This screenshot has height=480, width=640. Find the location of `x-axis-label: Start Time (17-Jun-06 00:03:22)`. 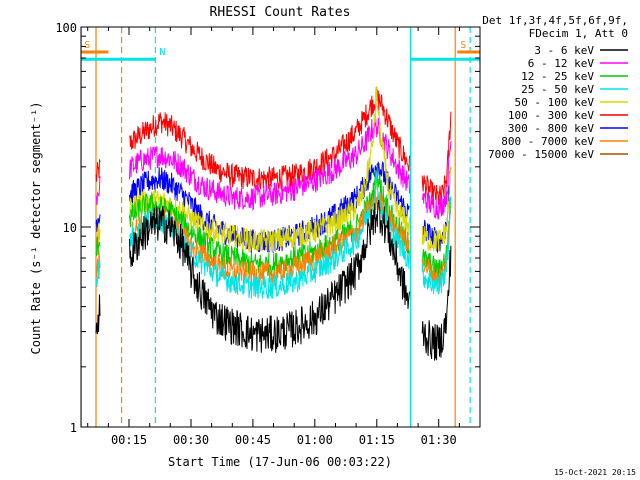

x-axis-label: Start Time (17-Jun-06 00:03:22) is located at coordinates (280, 462).